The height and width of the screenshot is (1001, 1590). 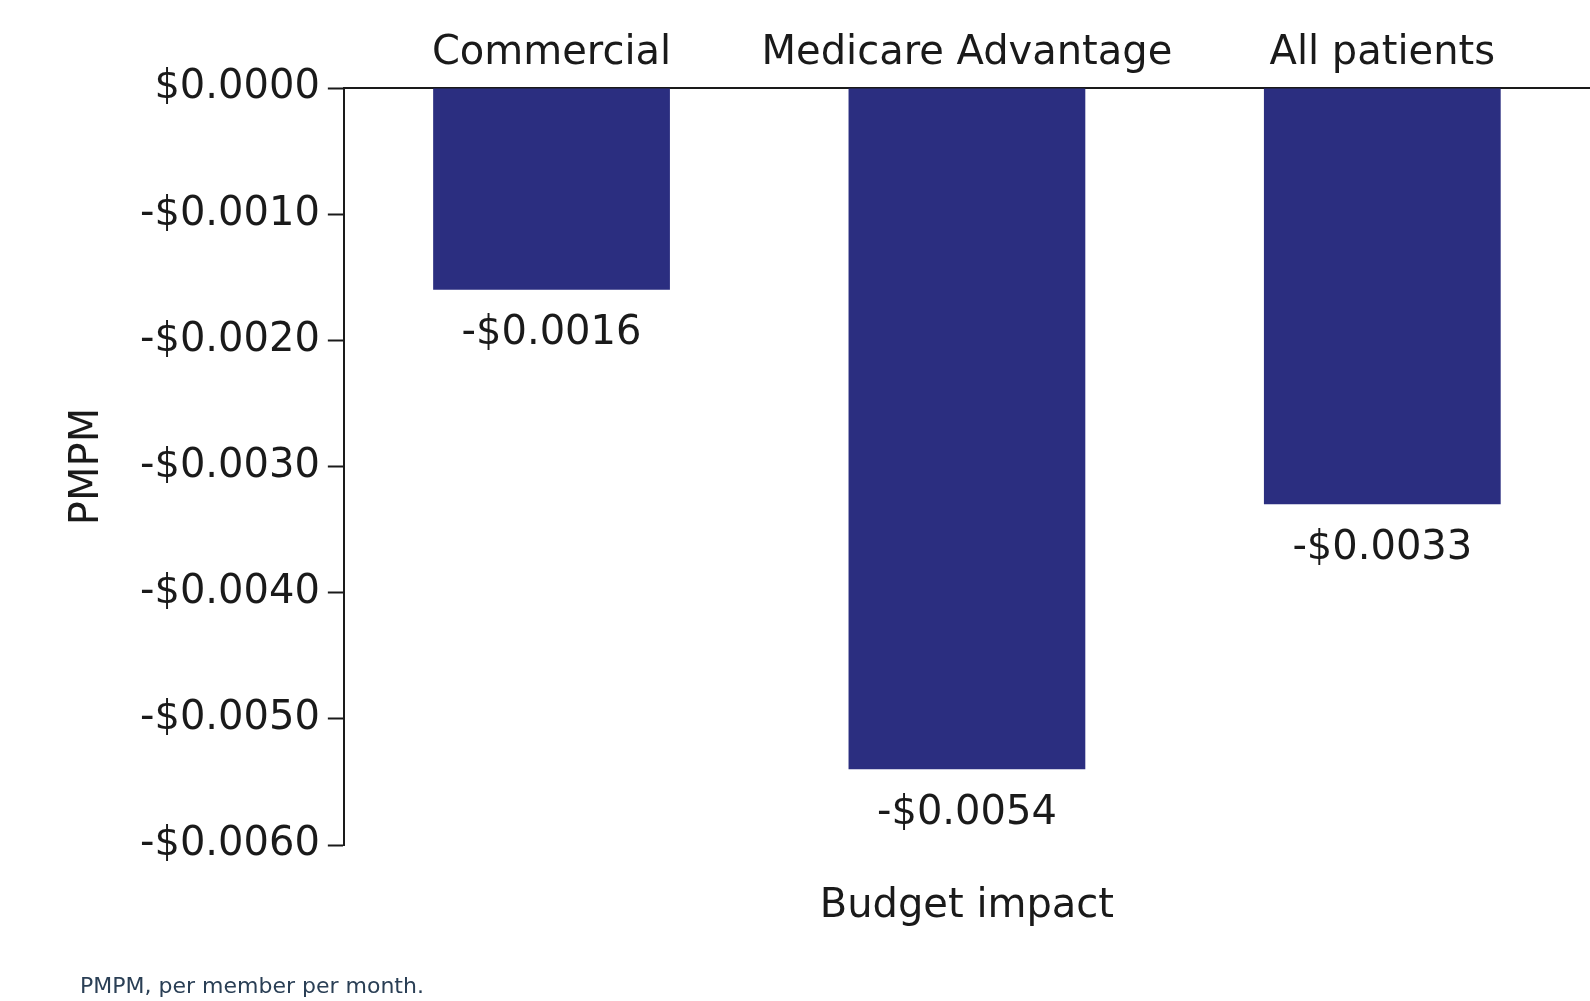 I want to click on data-label: -$0.0054, so click(x=967, y=809).